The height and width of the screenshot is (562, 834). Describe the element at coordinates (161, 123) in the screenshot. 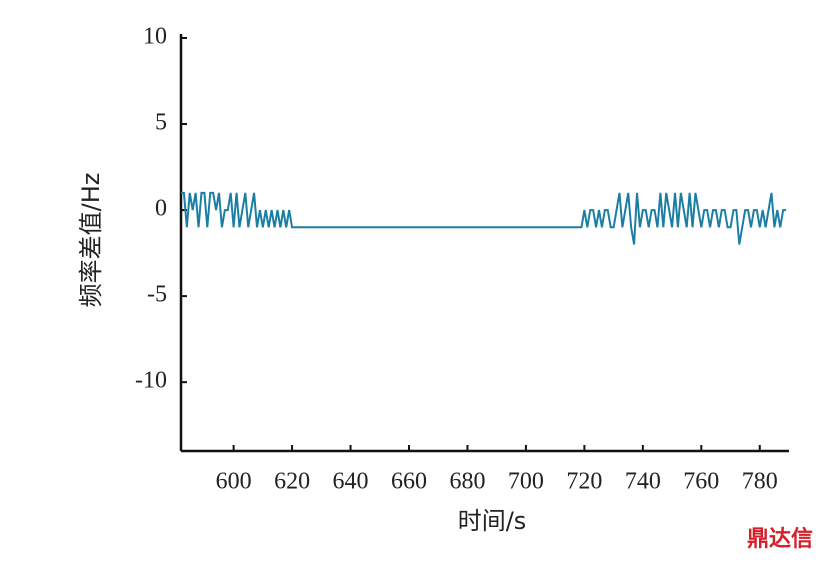

I see `y-tick-label: 5` at that location.